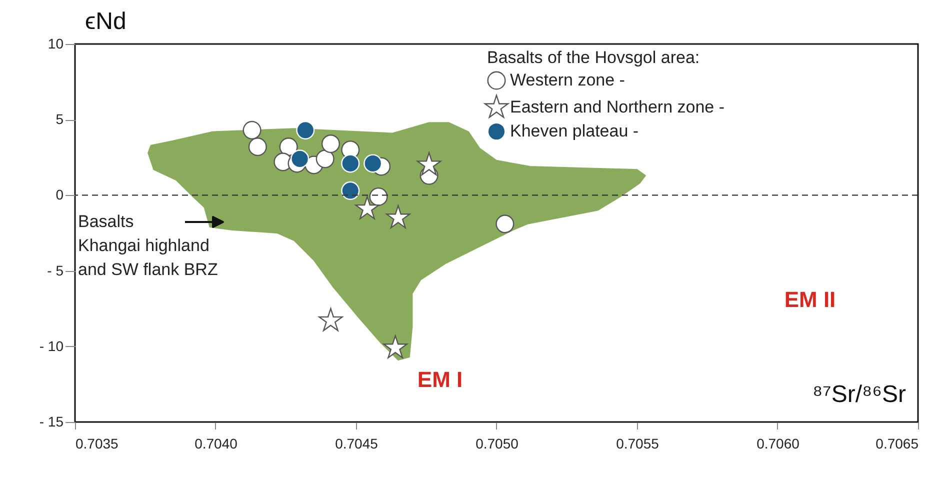  Describe the element at coordinates (778, 444) in the screenshot. I see `x-tick-label: 0.7060` at that location.